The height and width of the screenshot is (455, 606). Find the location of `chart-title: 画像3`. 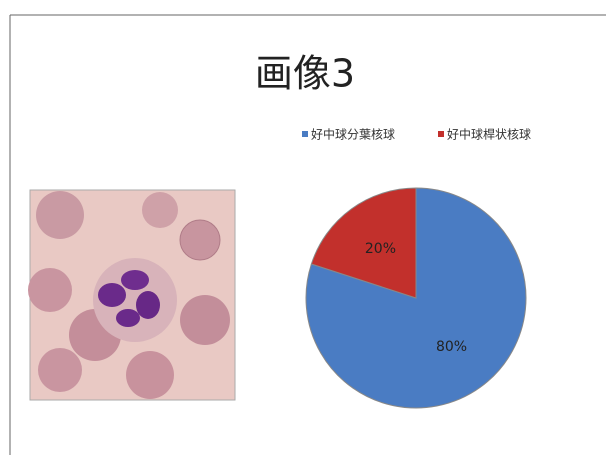

chart-title: 画像3 is located at coordinates (305, 74).